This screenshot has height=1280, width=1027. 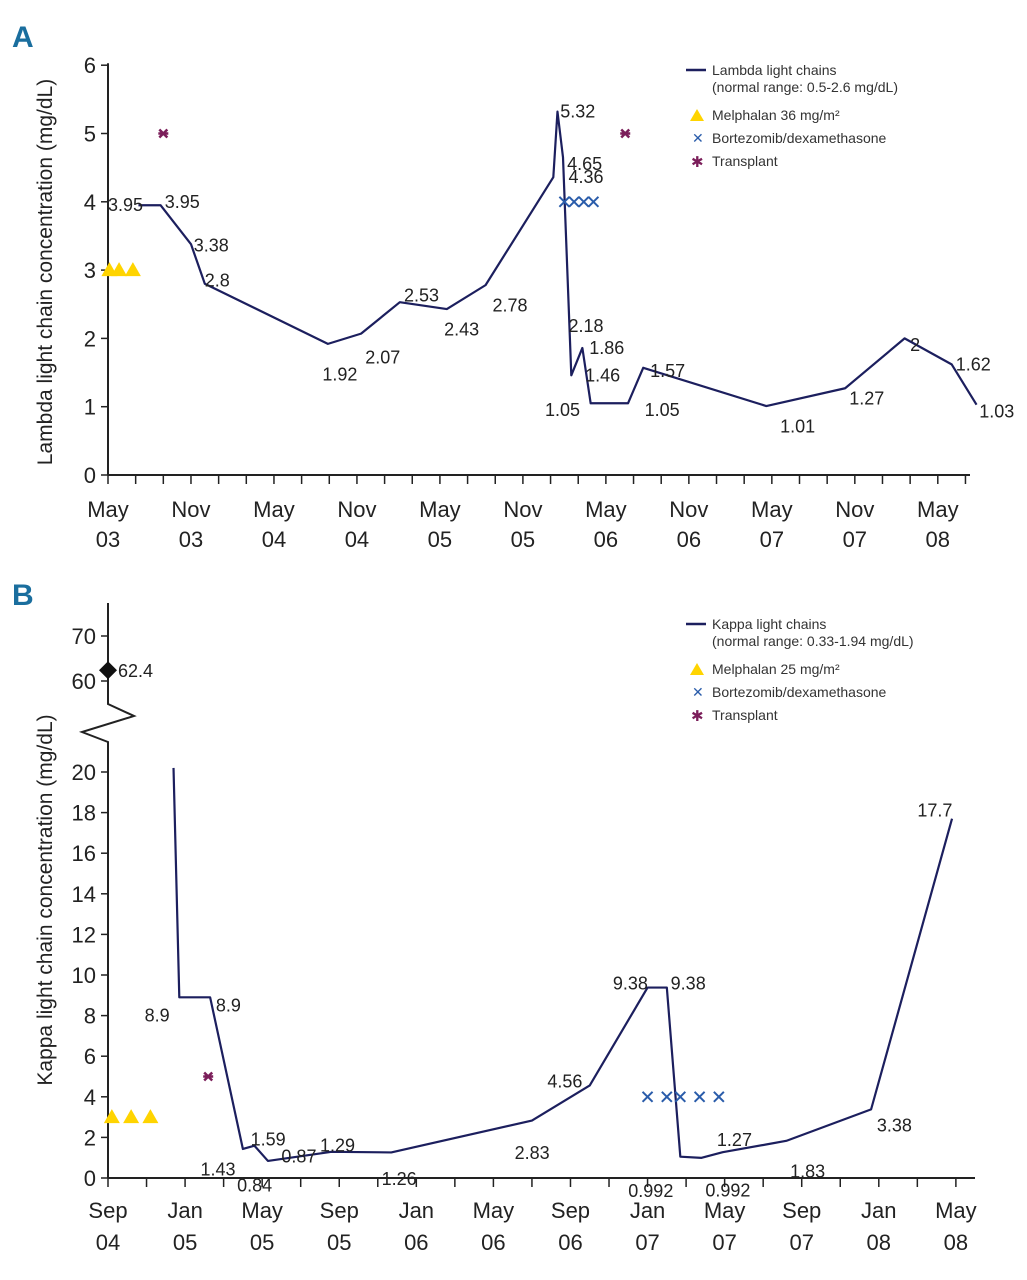 What do you see at coordinates (90, 407) in the screenshot?
I see `y-tick-label: 1` at bounding box center [90, 407].